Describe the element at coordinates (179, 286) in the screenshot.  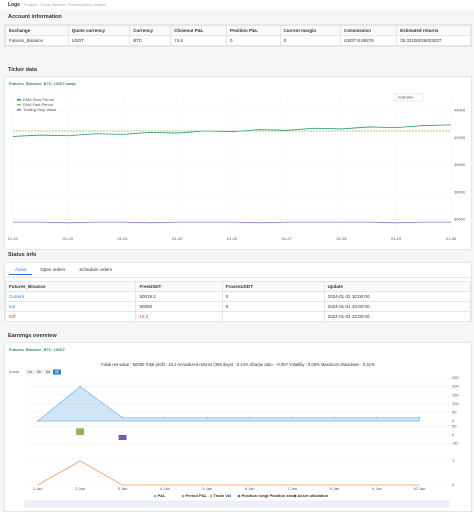
I see `column-header: FreeUSDT` at that location.